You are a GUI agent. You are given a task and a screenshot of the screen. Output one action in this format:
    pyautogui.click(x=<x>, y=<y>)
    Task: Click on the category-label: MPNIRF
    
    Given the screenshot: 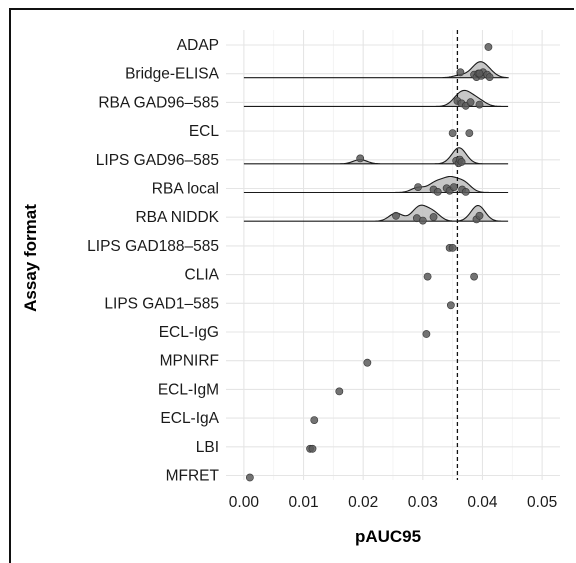 What is the action you would take?
    pyautogui.click(x=189, y=361)
    